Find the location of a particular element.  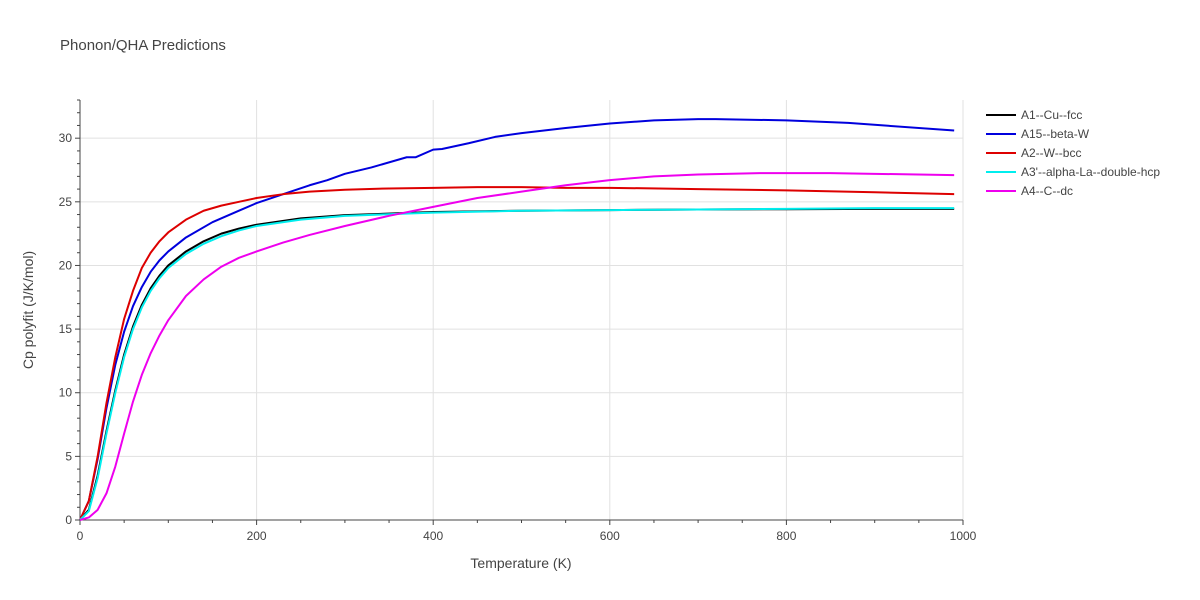

x-axis-ticks: 0 200 400 600 800 1000 is located at coordinates (527, 531).